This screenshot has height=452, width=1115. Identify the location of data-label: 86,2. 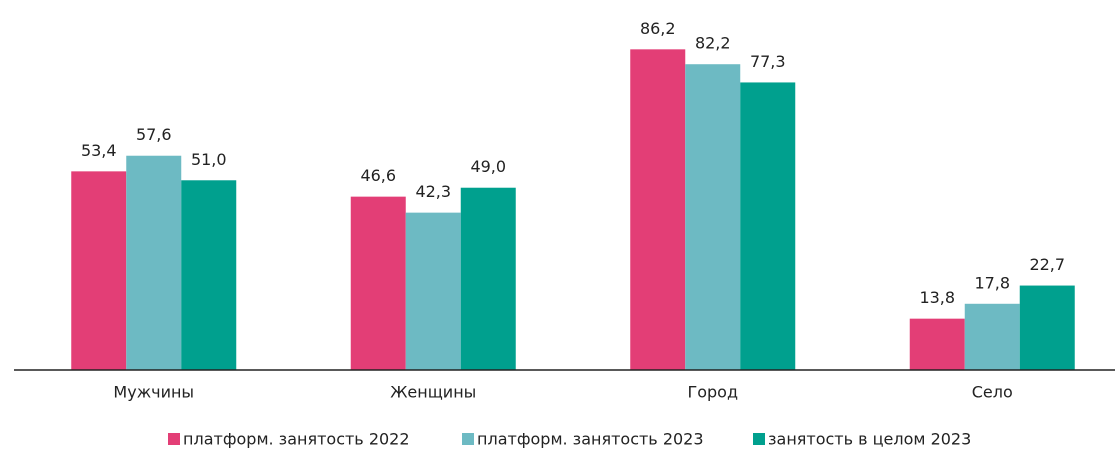
(658, 28).